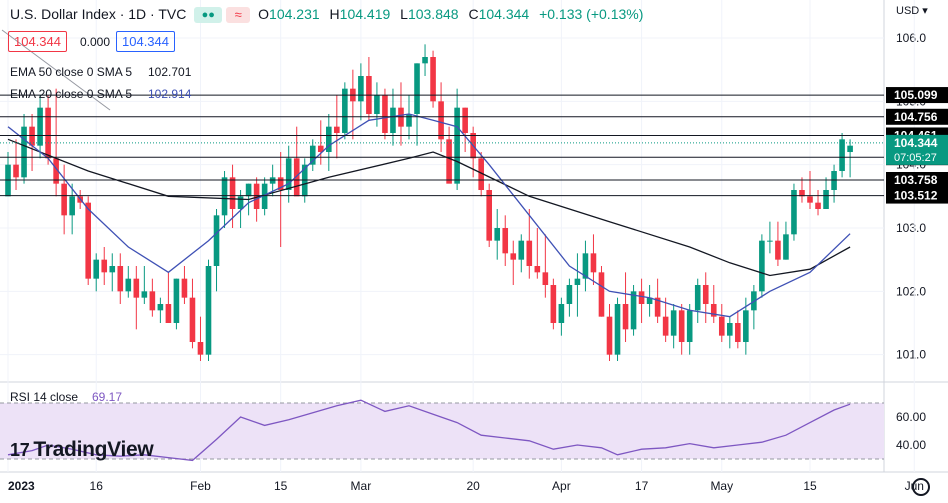  What do you see at coordinates (334, 14) in the screenshot?
I see `ohlc-high-label: H` at bounding box center [334, 14].